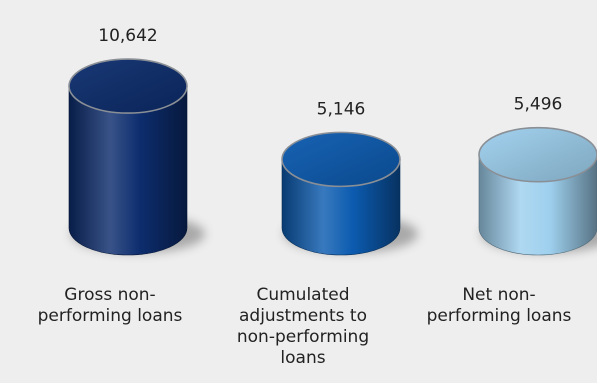  Describe the element at coordinates (127, 36) in the screenshot. I see `value-label-0: 10,642` at that location.